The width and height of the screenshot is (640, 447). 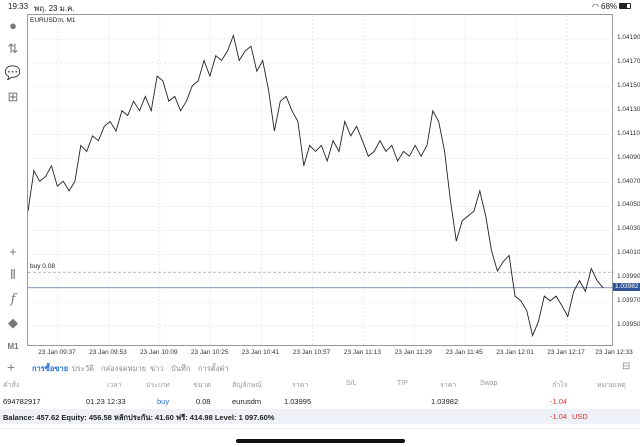 I want to click on time-tick-label: 23 Jan 09:37, so click(x=57, y=352).